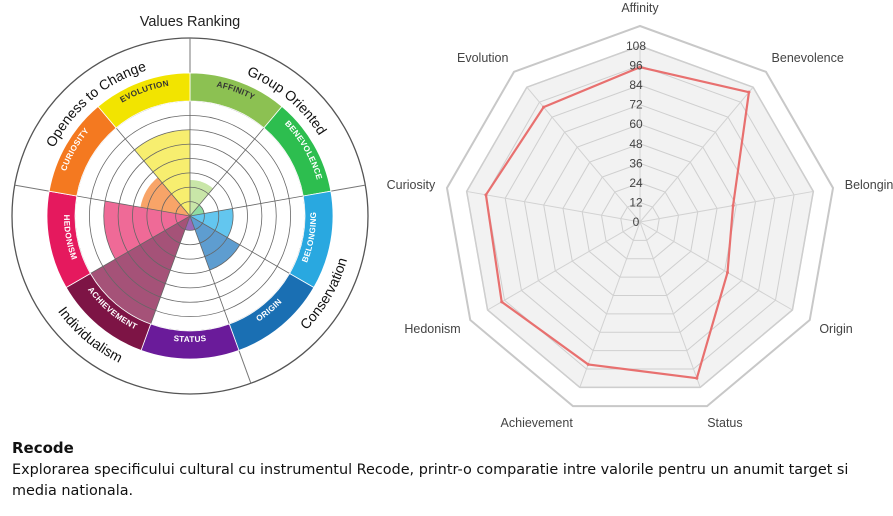 The image size is (893, 516). Describe the element at coordinates (636, 202) in the screenshot. I see `radar-tick-label: 12` at that location.